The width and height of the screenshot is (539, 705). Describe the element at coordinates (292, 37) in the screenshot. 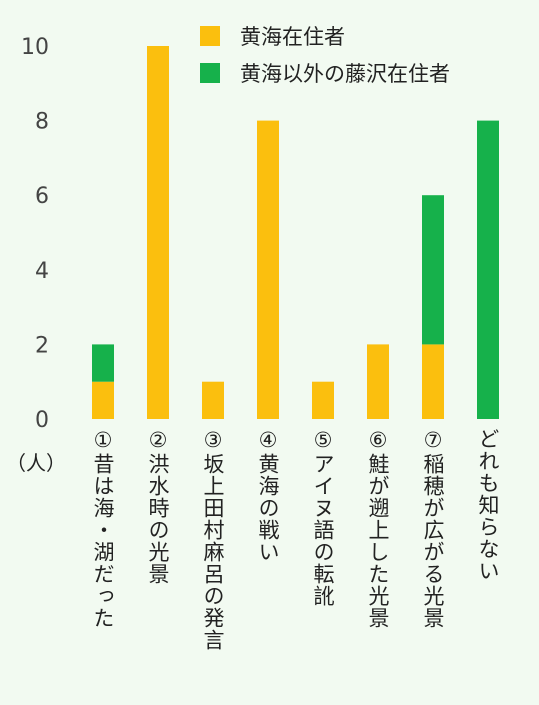

I see `legend-label-yellow: 黄海在住者` at that location.